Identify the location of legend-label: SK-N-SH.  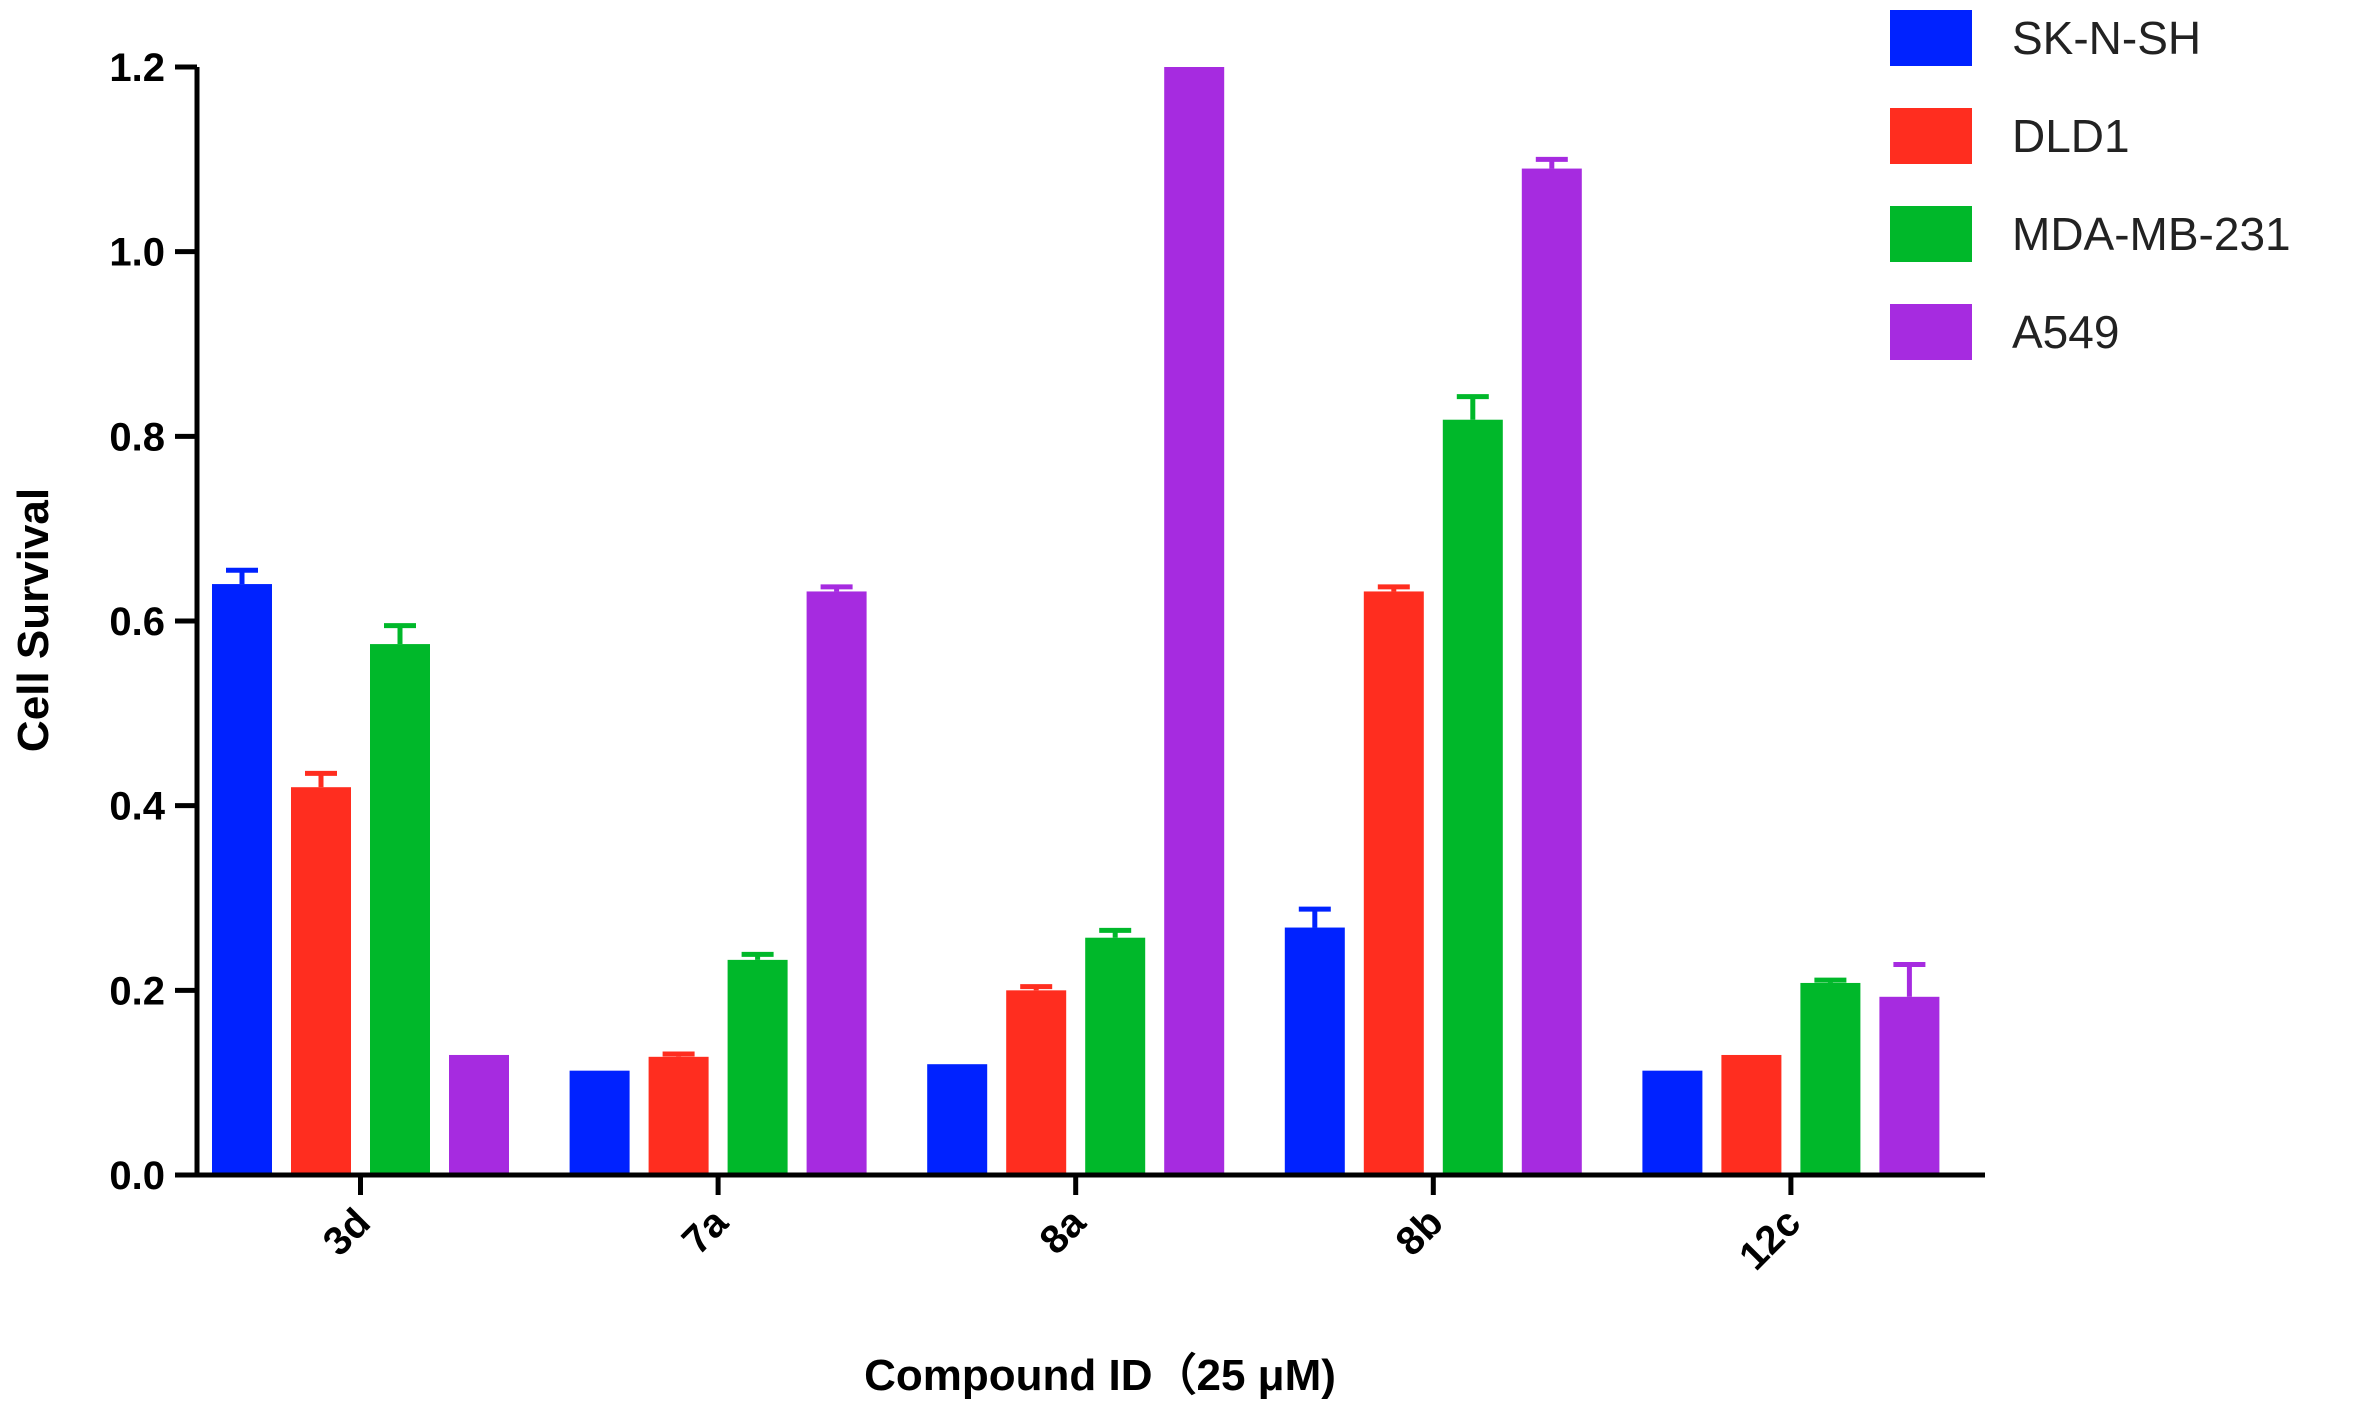
(2106, 38).